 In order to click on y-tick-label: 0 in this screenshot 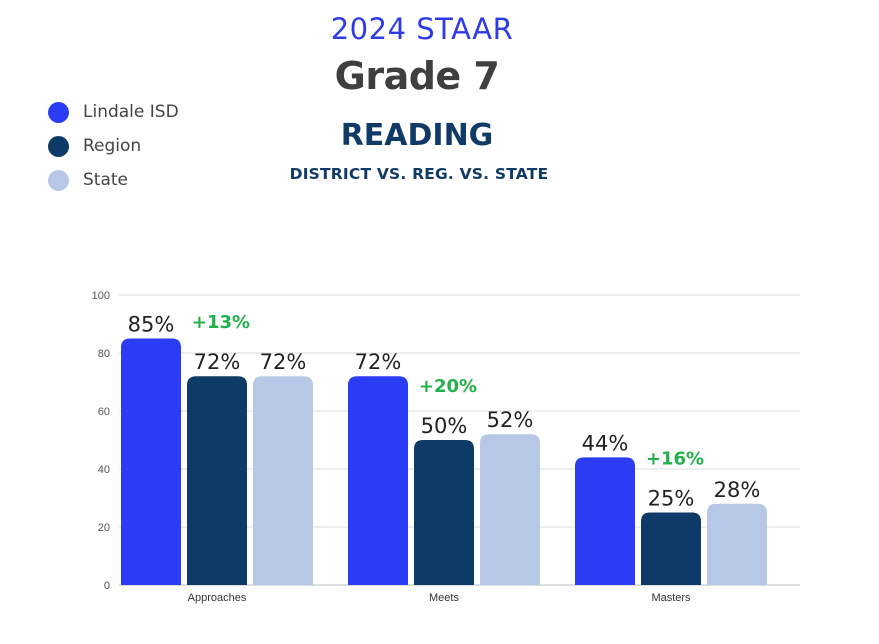, I will do `click(107, 586)`.